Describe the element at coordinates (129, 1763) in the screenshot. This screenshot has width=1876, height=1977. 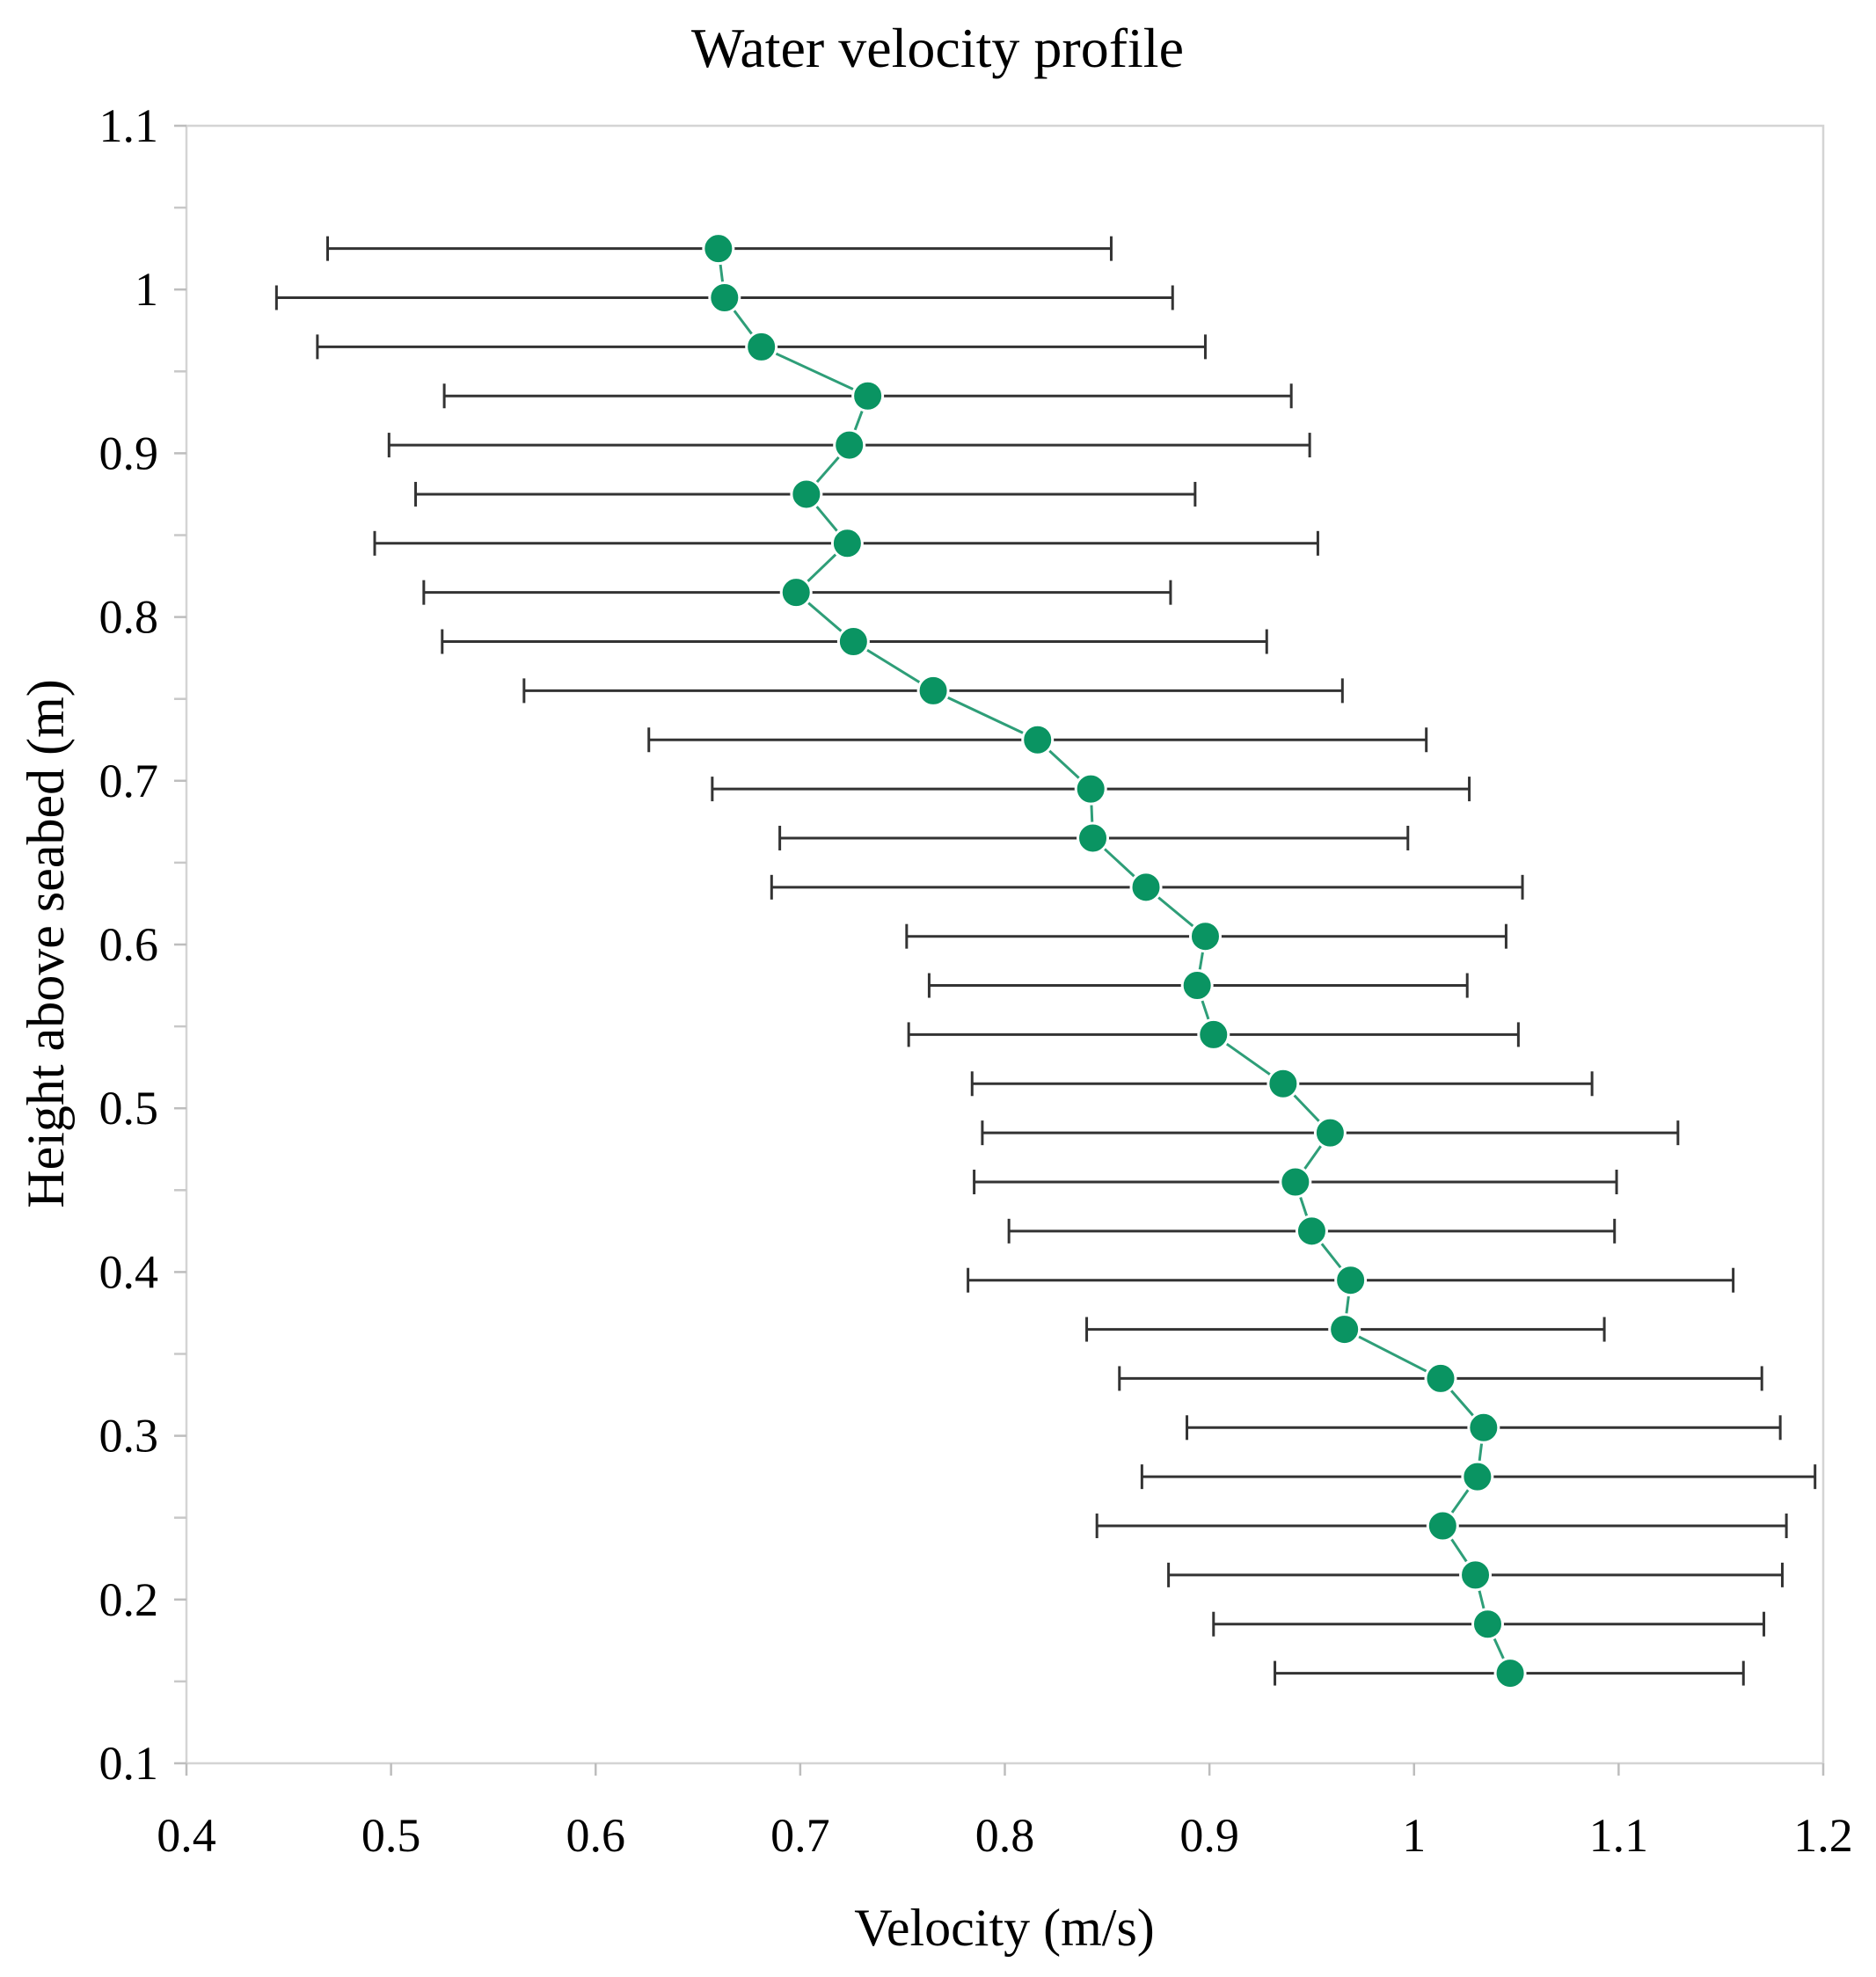
I see `y-tick-label: 0.1` at that location.